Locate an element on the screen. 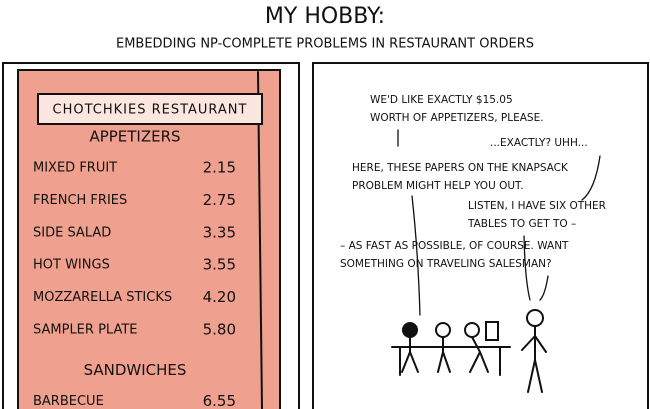 Image resolution: width=650 pixels, height=409 pixels. speech-line: PROBLEM MIGHT HELP YOU OUT. is located at coordinates (438, 186).